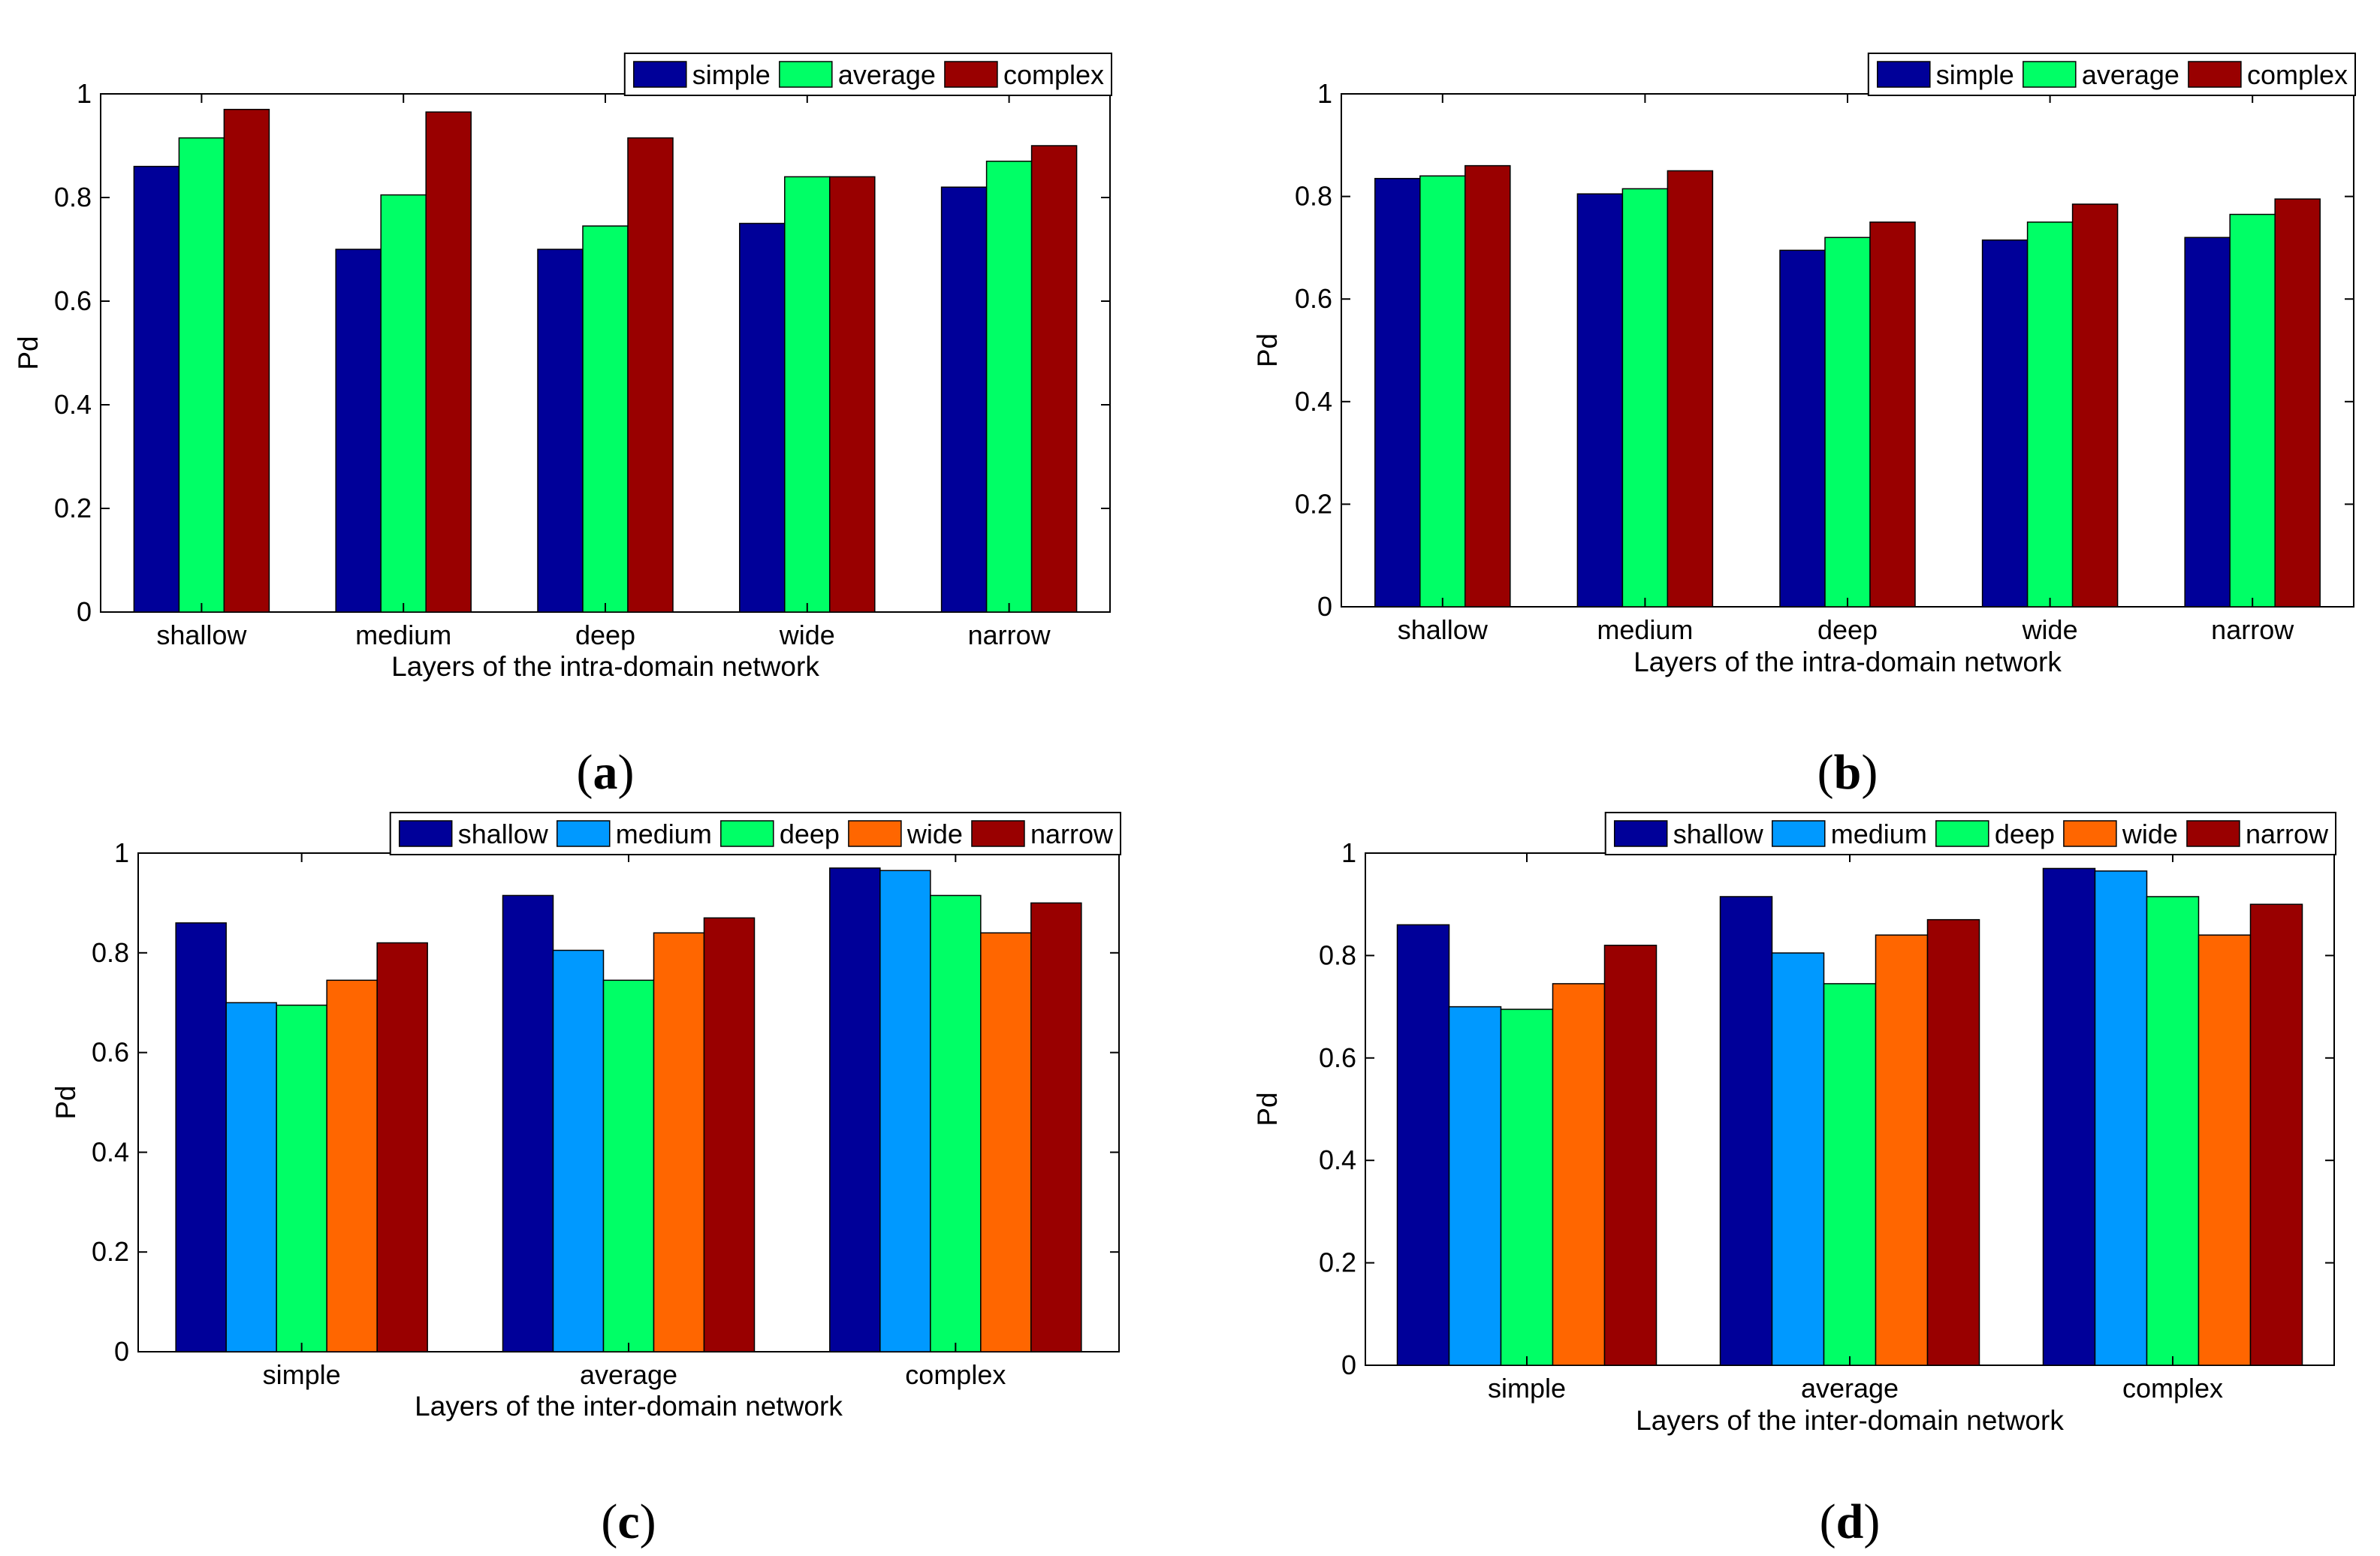  I want to click on bar-wide-simple, so click(352, 1166).